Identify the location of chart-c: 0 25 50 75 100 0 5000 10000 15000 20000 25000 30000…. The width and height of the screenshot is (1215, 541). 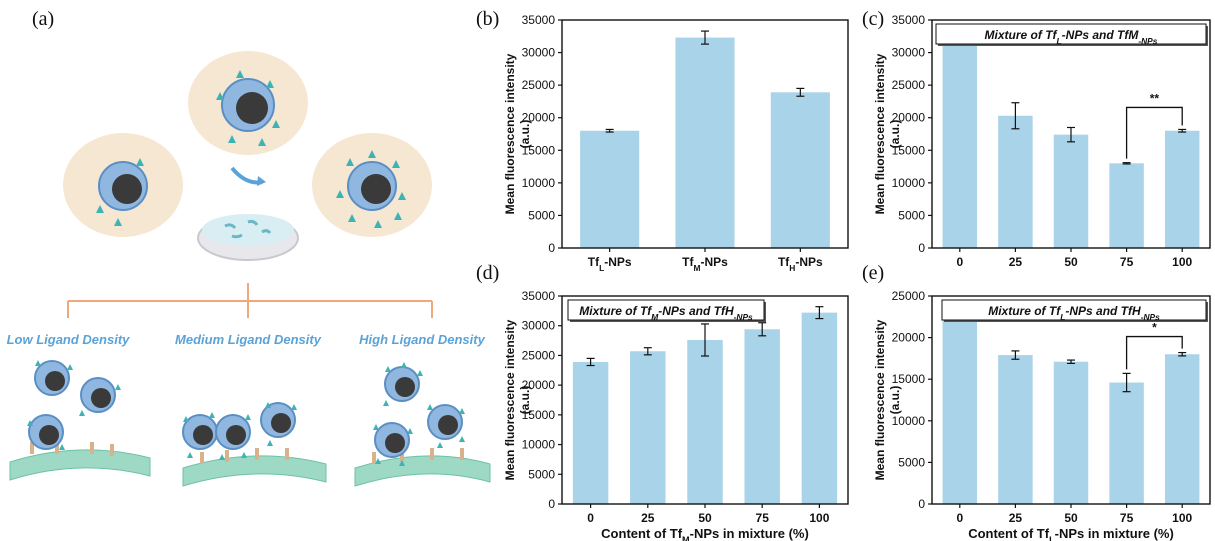
(1042, 142).